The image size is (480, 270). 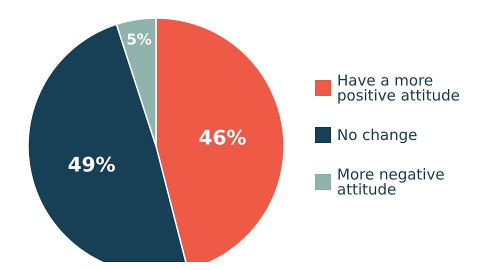 I want to click on legend-label: No change, so click(x=377, y=135).